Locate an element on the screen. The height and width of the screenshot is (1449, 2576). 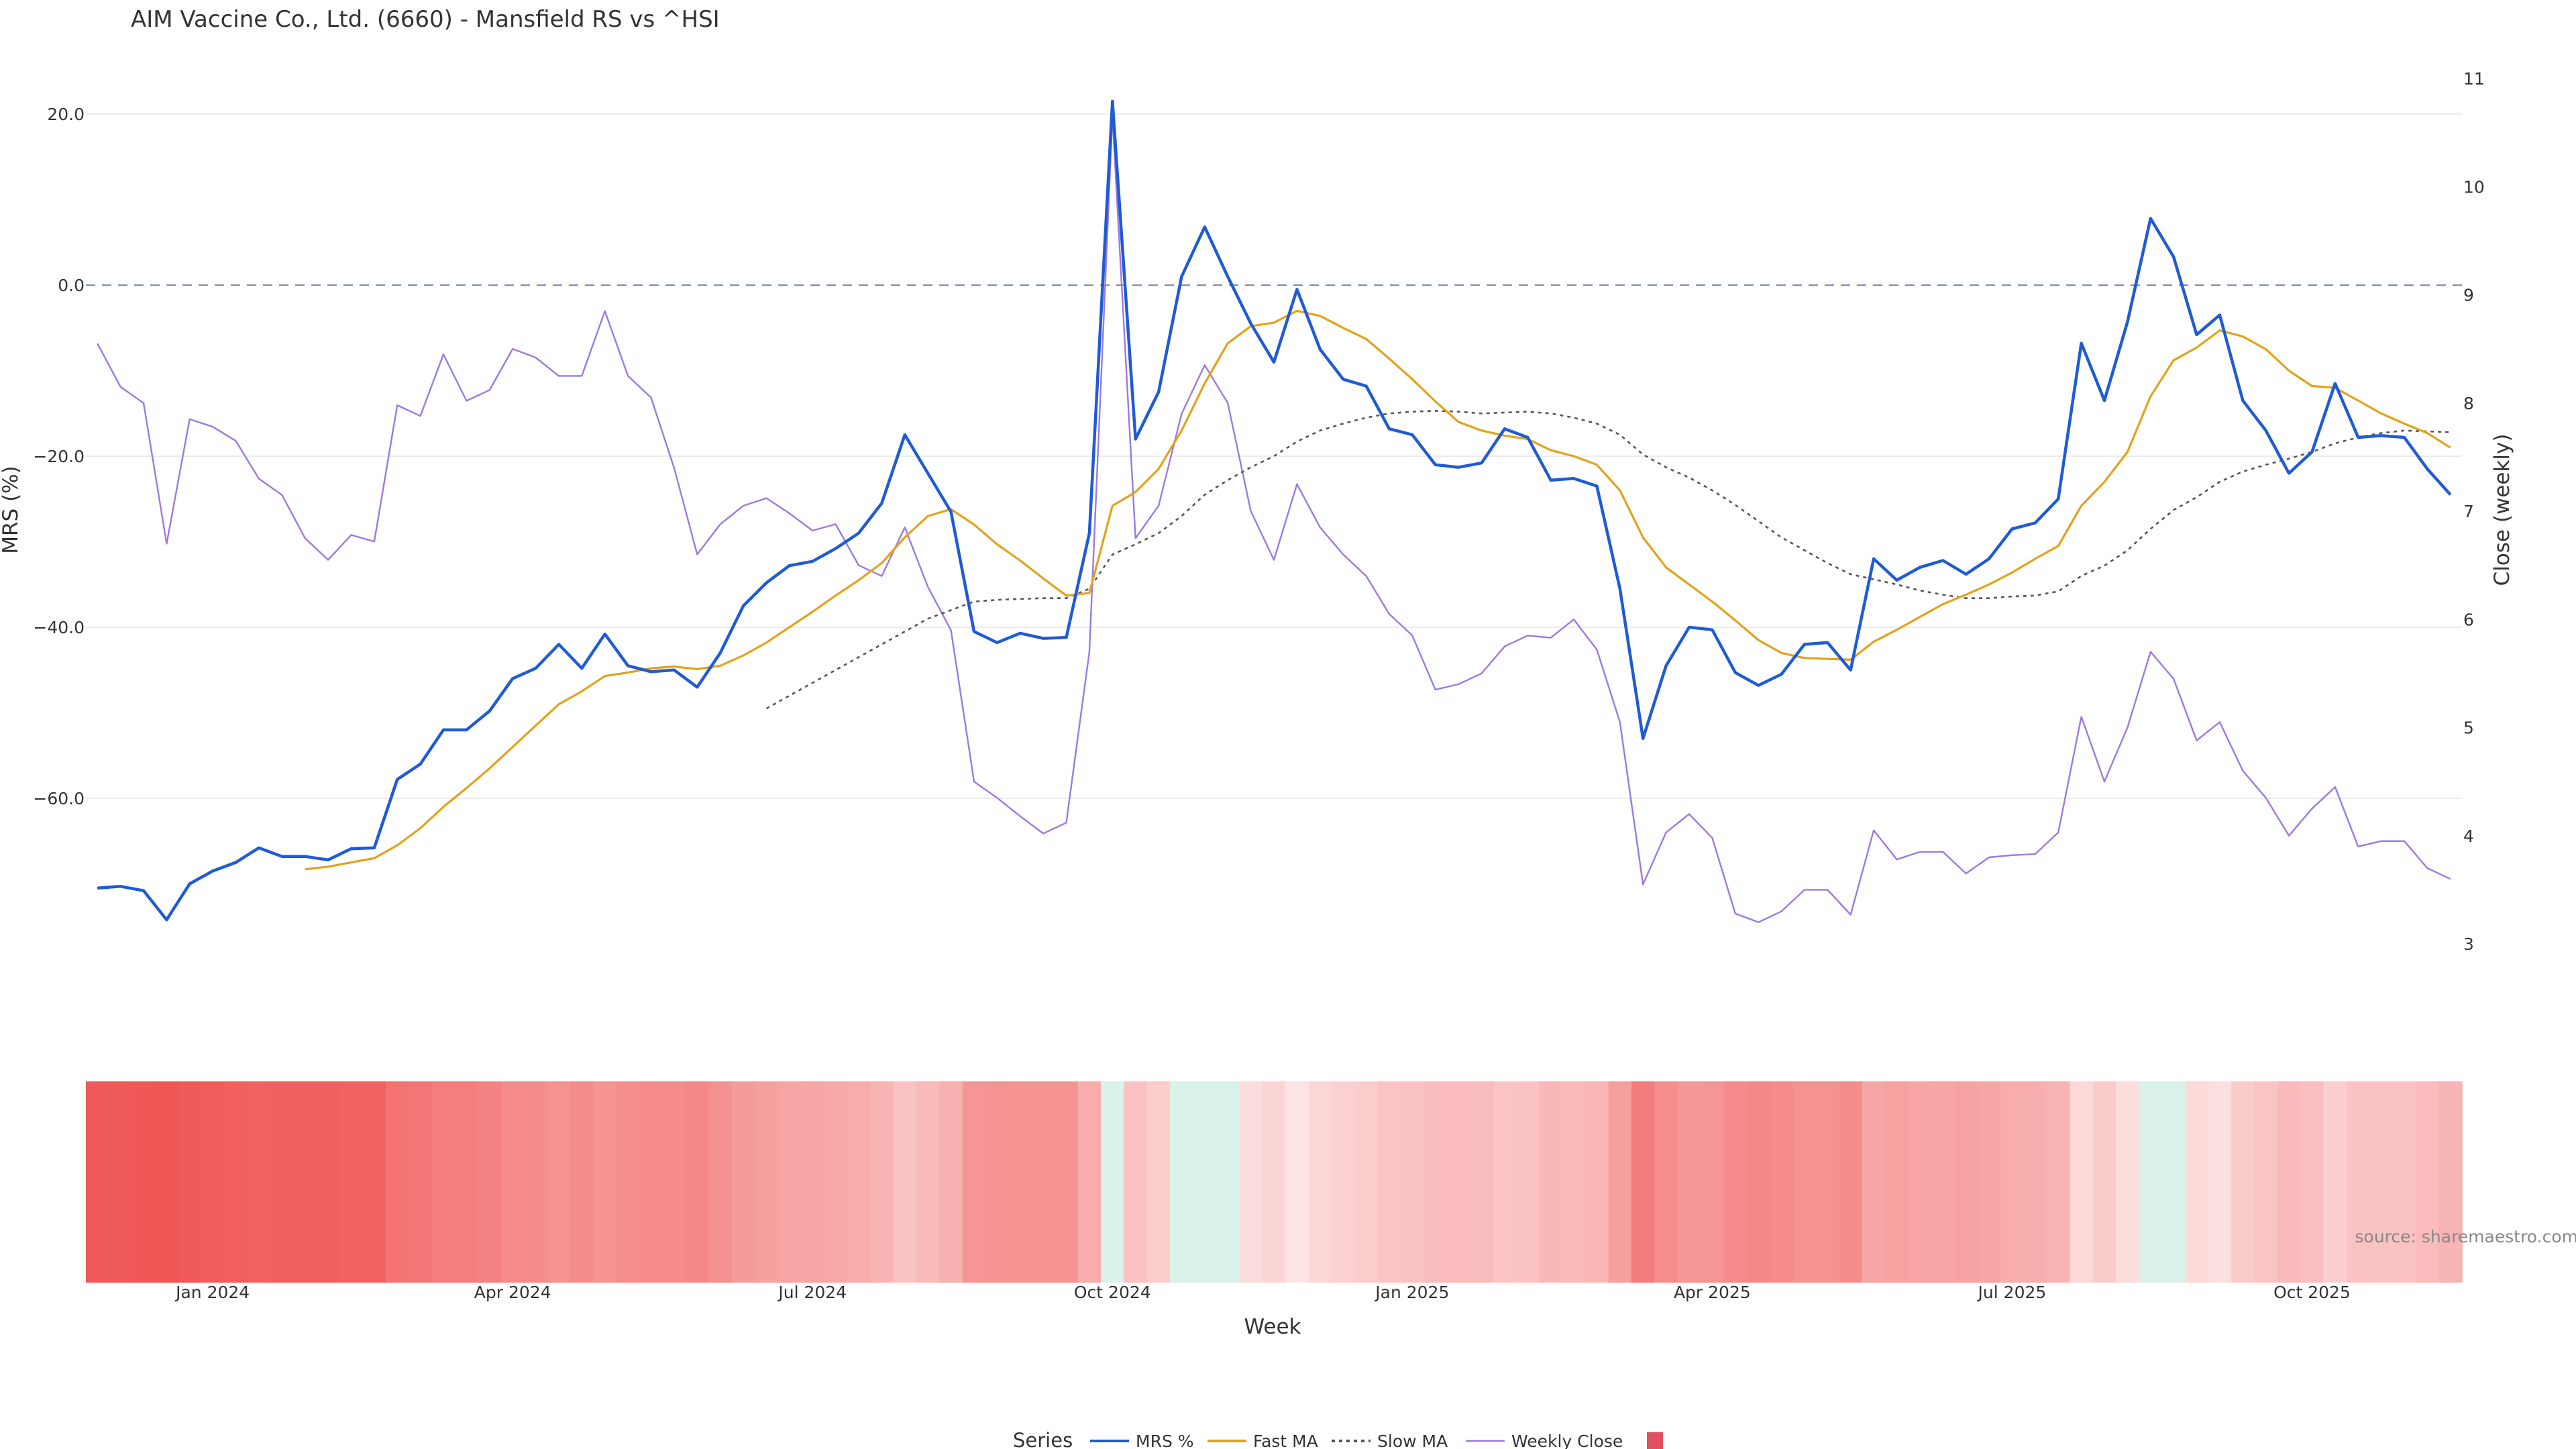
legend-swatch-heatmap is located at coordinates (1655, 1440).